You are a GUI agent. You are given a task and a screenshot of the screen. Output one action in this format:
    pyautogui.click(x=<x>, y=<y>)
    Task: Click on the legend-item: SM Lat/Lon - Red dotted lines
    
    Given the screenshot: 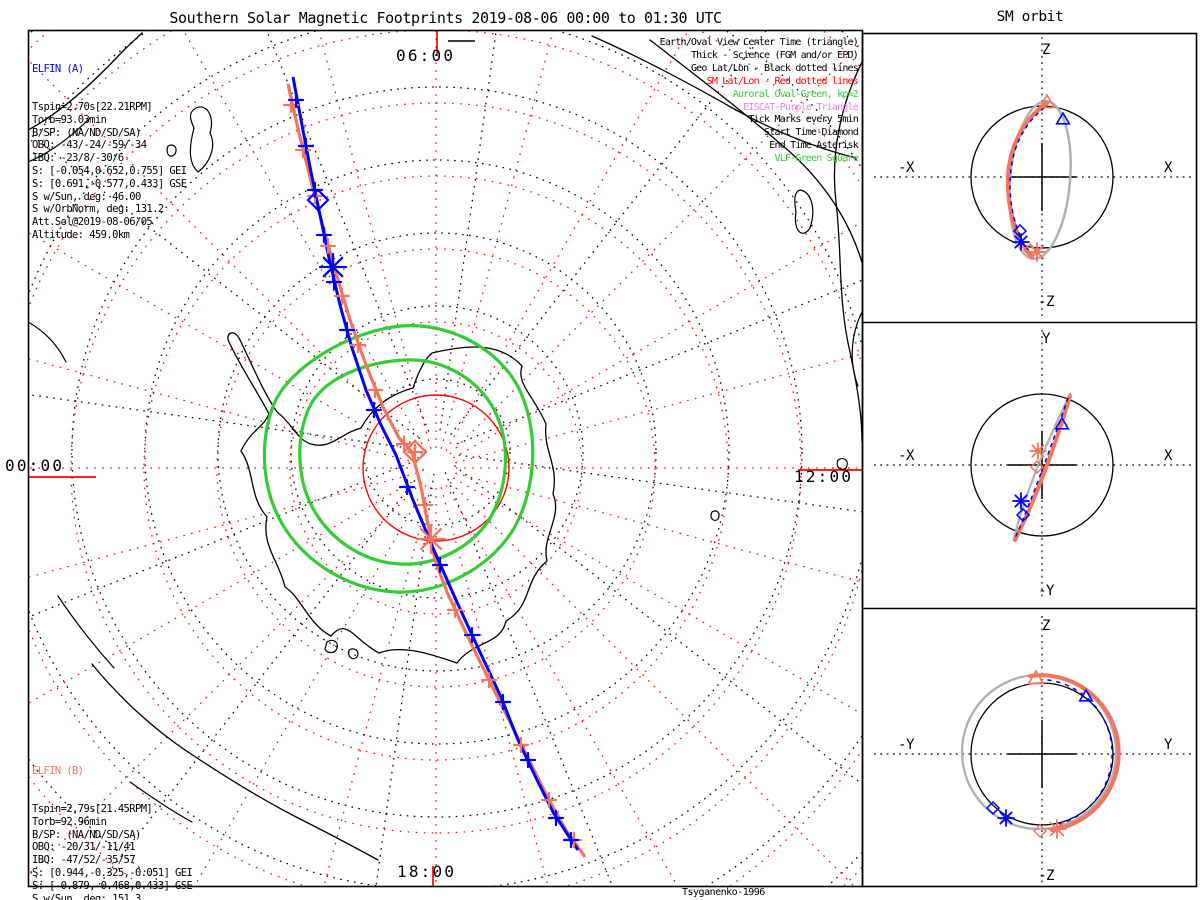 What is the action you would take?
    pyautogui.click(x=782, y=81)
    